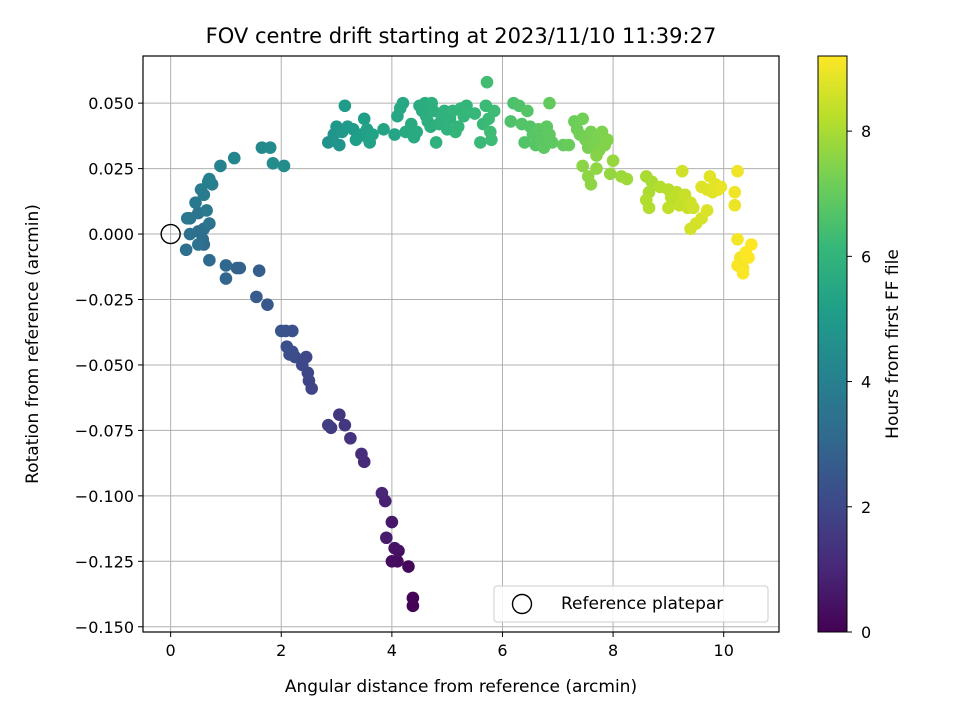 The width and height of the screenshot is (960, 720). I want to click on y-axis-label: Rotation from reference (arcmin), so click(33, 344).